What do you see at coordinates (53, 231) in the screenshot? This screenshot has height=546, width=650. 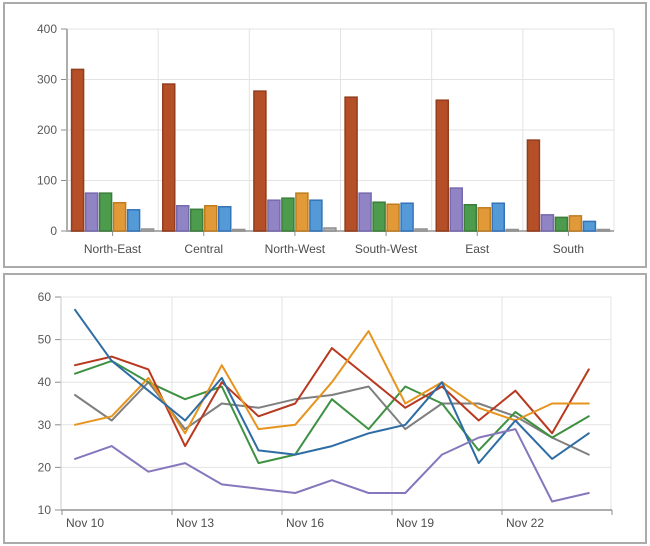 I see `y-axis-label: 0` at bounding box center [53, 231].